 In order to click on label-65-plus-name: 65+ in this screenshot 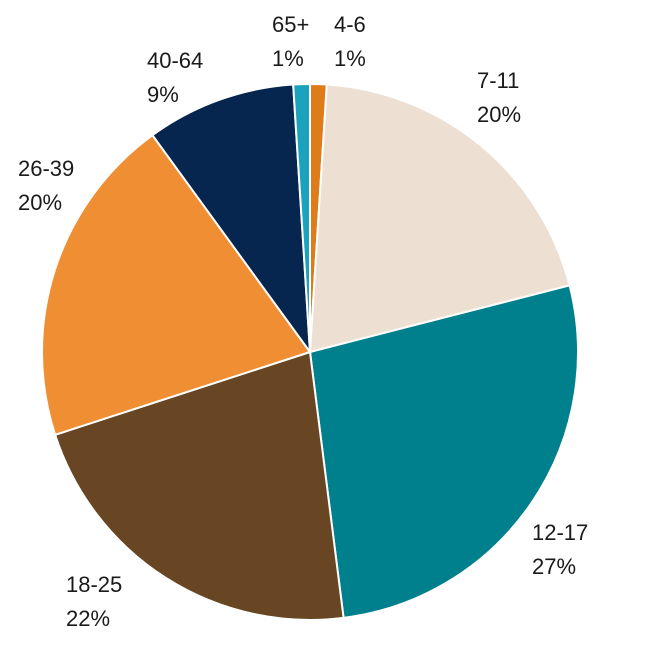, I will do `click(290, 24)`.